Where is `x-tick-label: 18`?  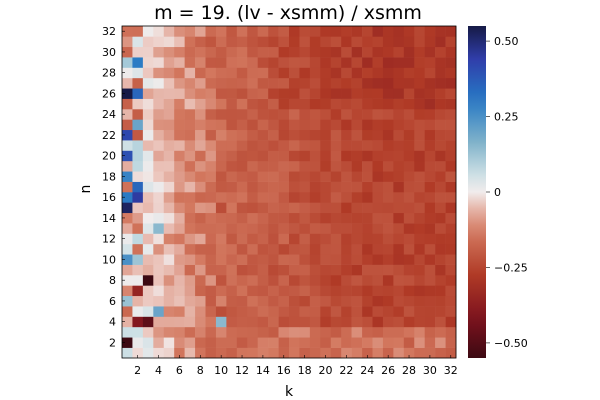 x-tick-label: 18 is located at coordinates (305, 370).